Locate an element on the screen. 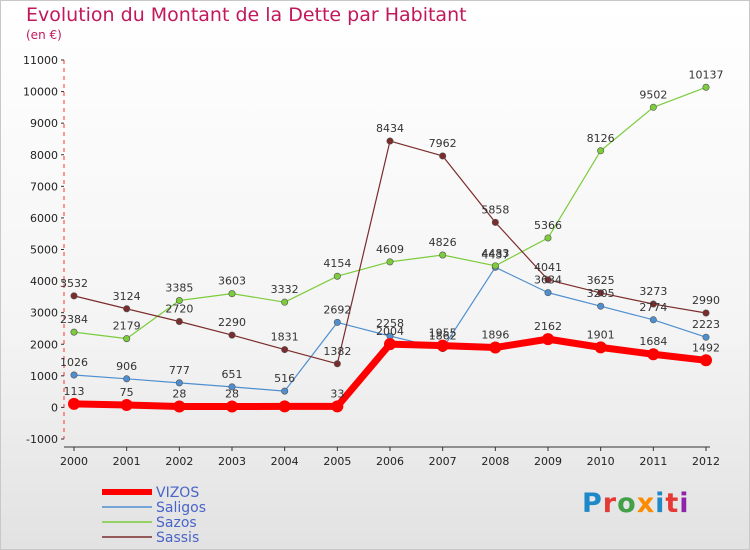 The height and width of the screenshot is (550, 750). data-label-sazos: 4826 is located at coordinates (443, 242).